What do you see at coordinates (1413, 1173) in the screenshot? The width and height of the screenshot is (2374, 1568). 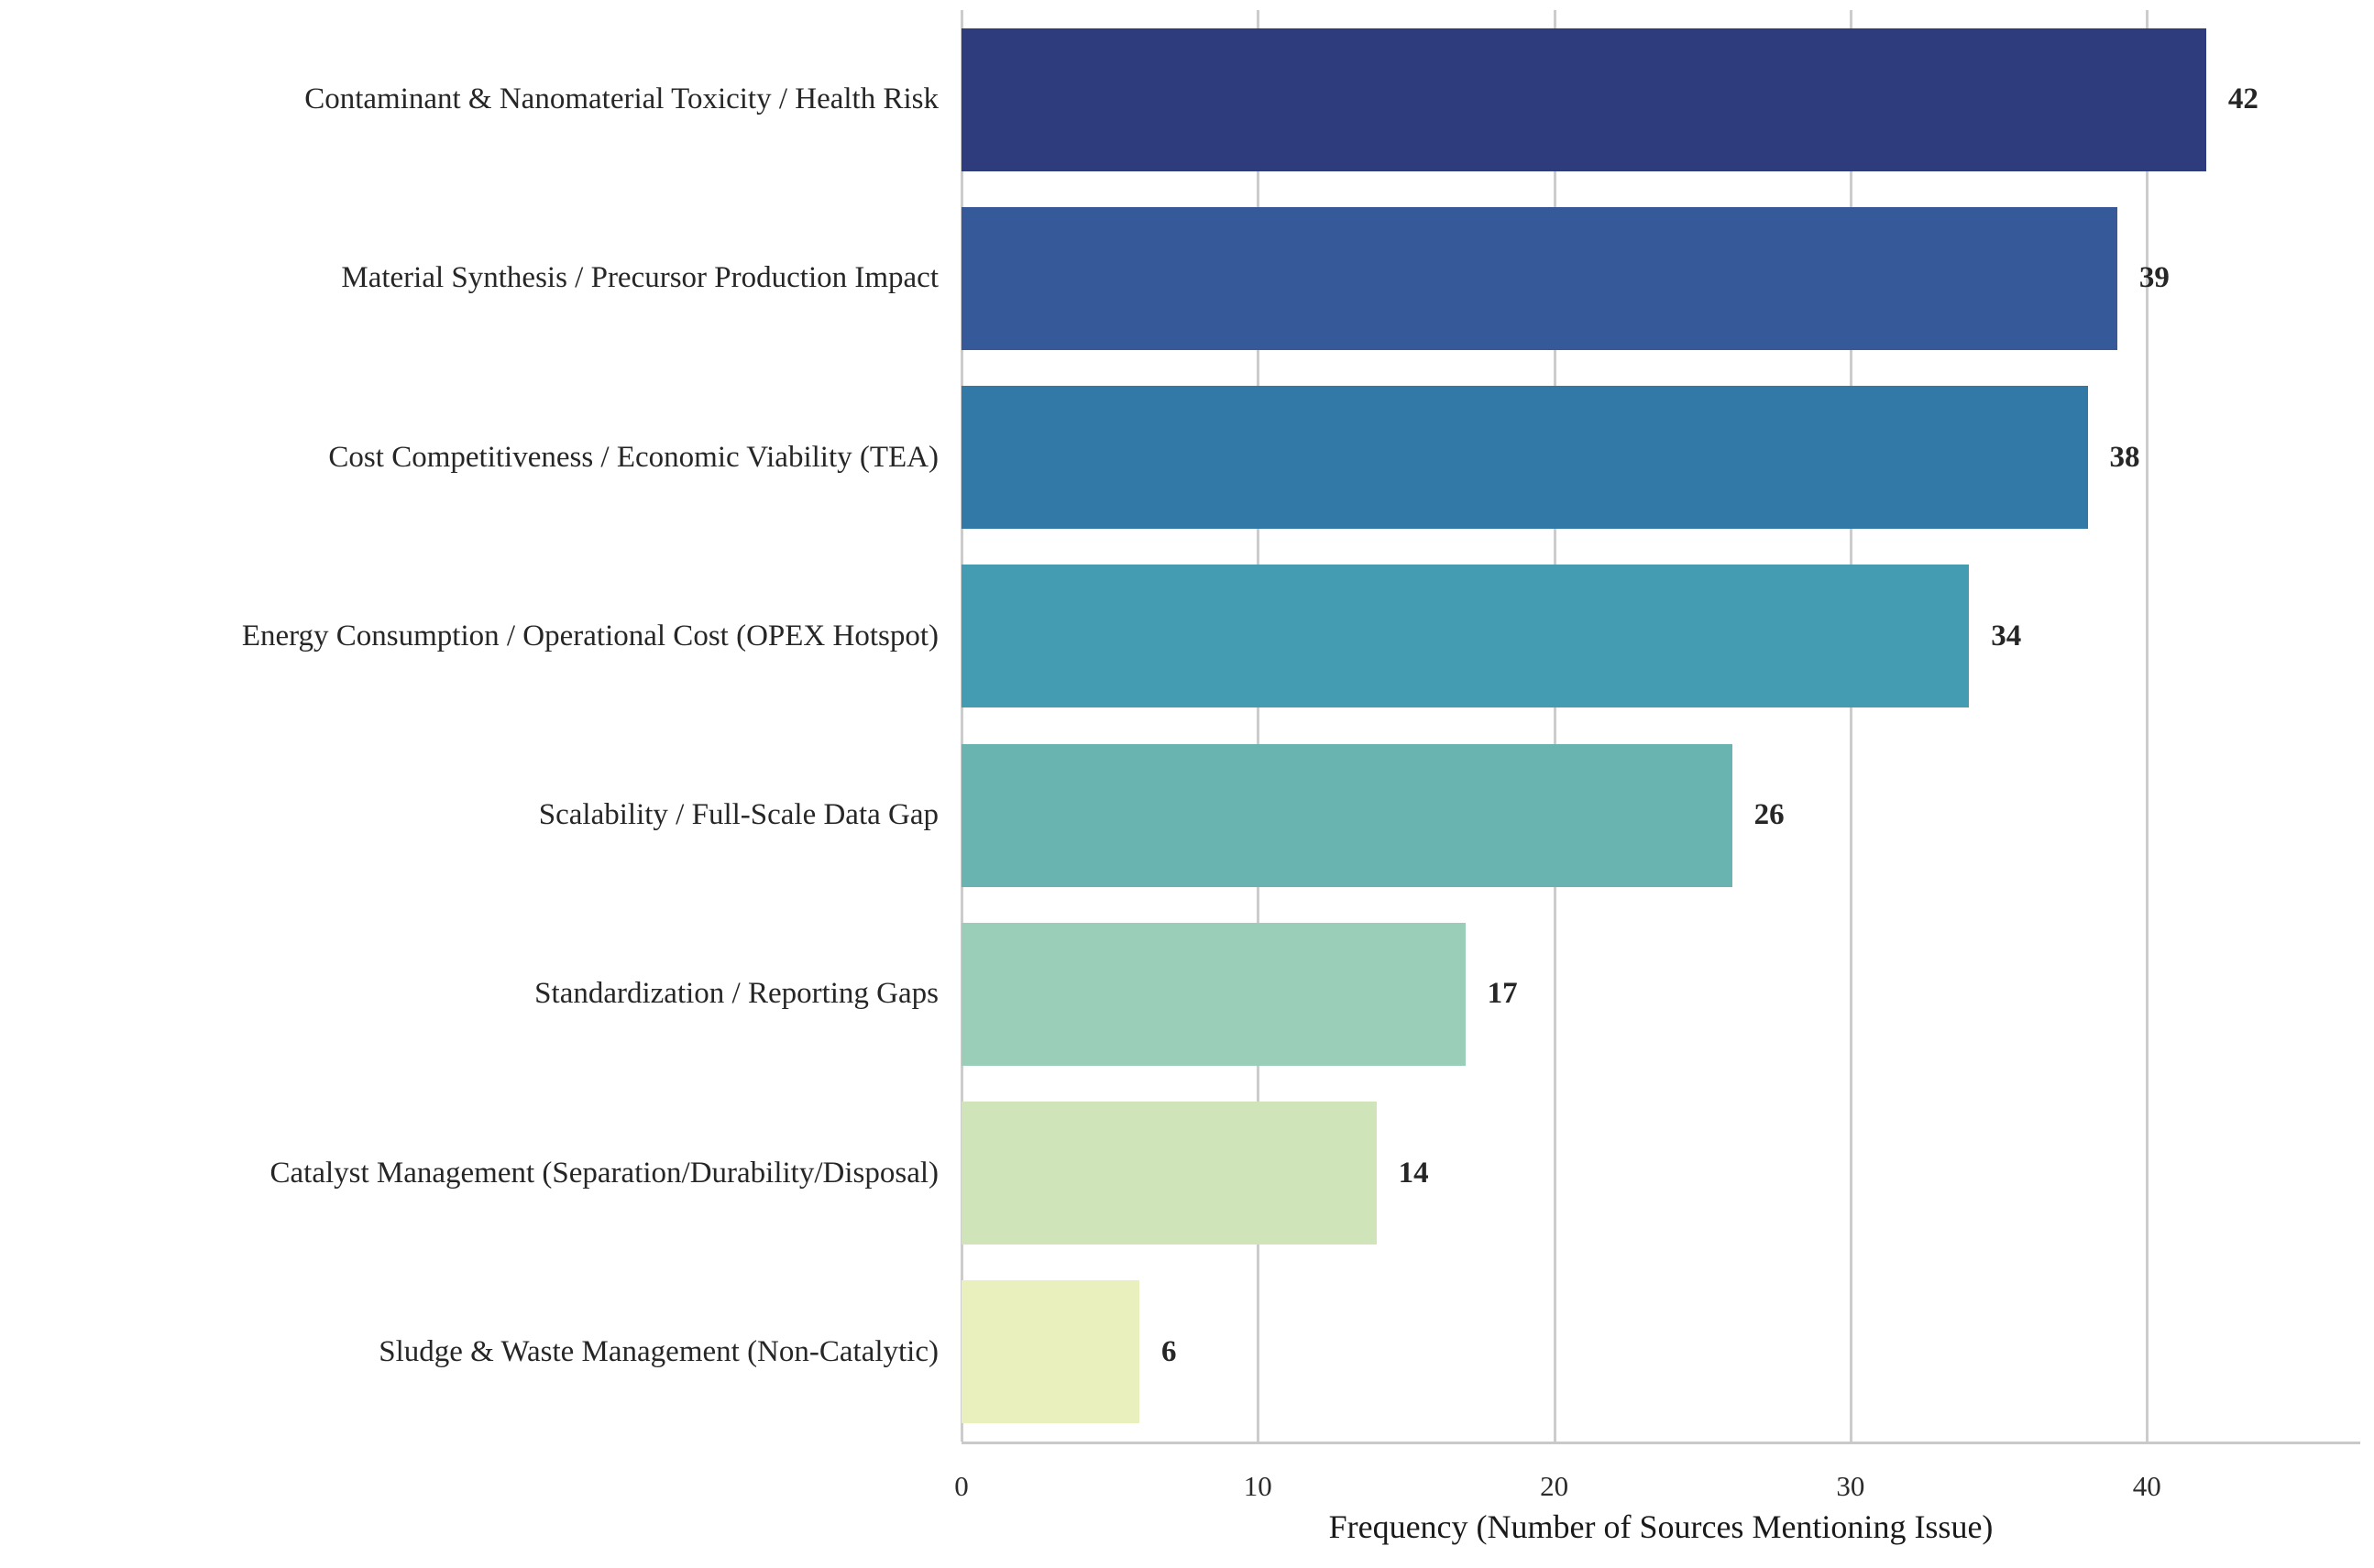 I see `bar-value-label: 14` at bounding box center [1413, 1173].